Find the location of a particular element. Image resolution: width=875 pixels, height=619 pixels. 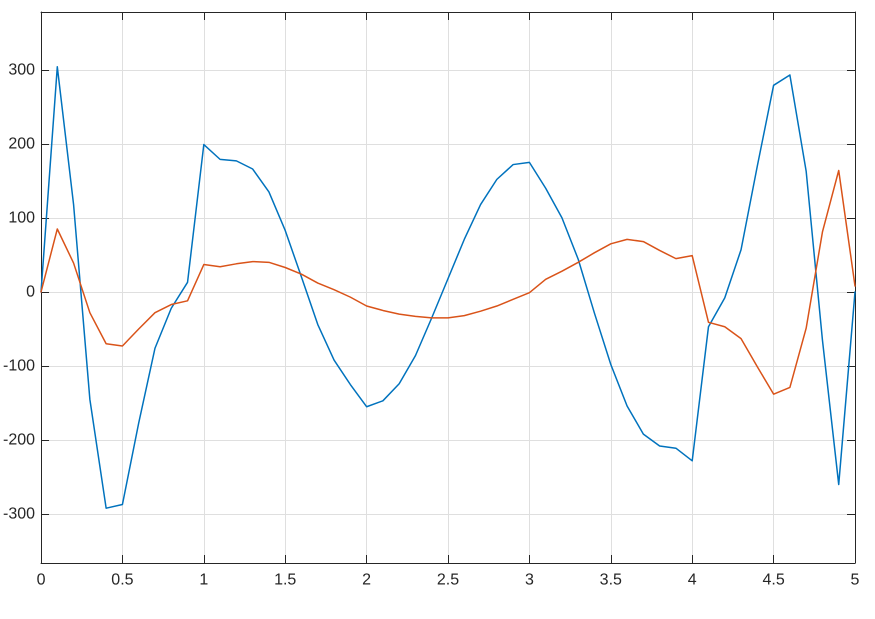

x-tick-label: 0.5 is located at coordinates (122, 580).